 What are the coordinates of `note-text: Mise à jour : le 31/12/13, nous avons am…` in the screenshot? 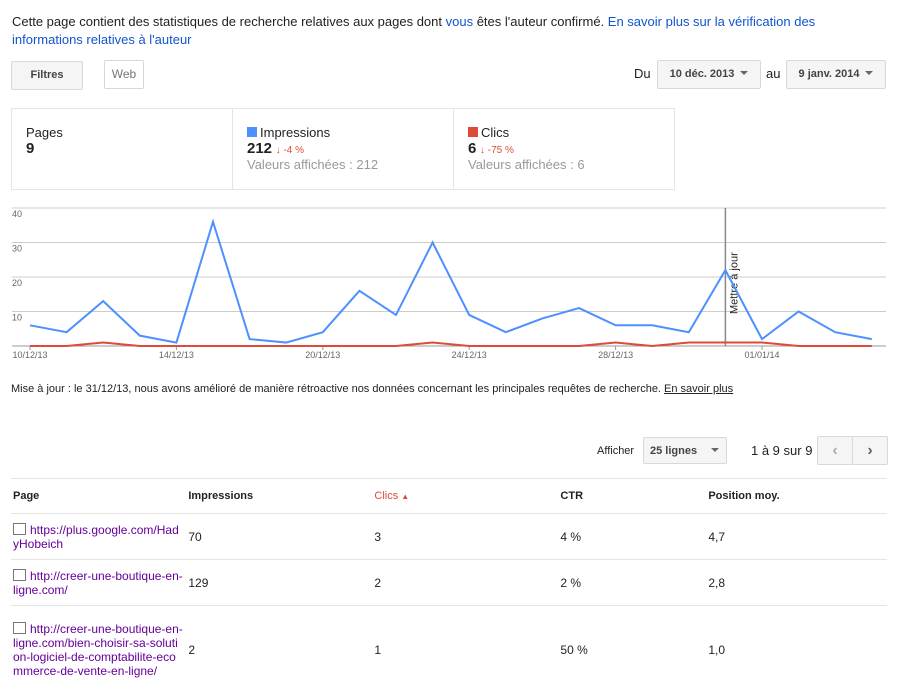 It's located at (338, 389).